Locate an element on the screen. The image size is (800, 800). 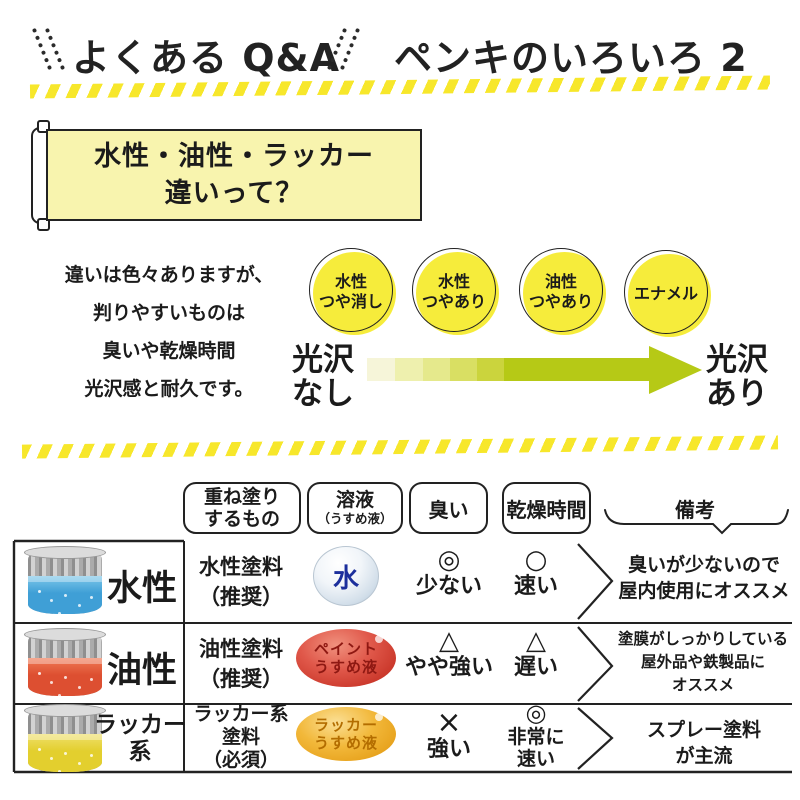
rating-word: 少ない is located at coordinates (448, 586).